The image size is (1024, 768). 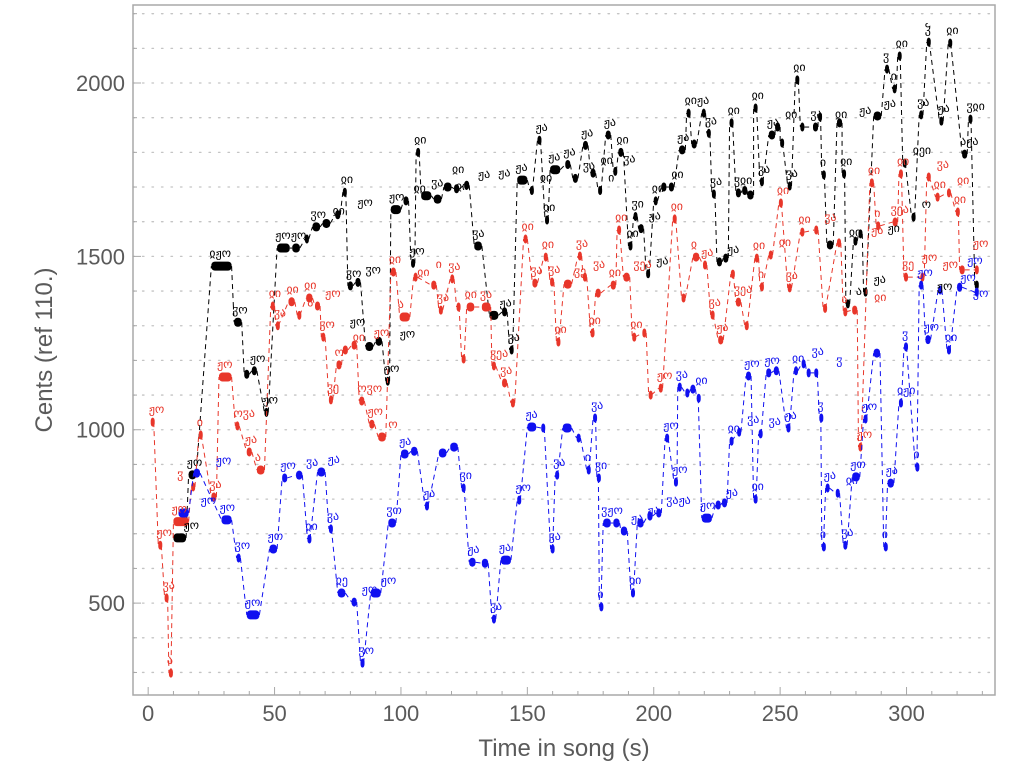 What do you see at coordinates (844, 299) in the screenshot?
I see `note-label: ა` at bounding box center [844, 299].